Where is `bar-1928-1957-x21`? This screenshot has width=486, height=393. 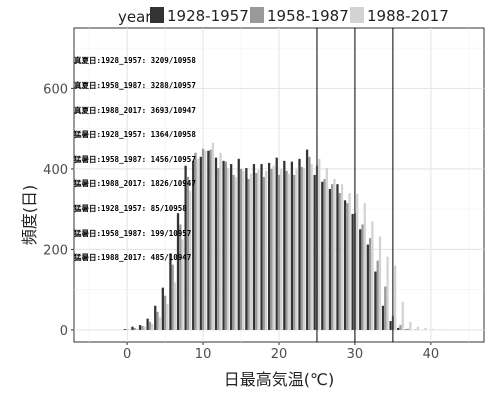 bar-1928-1957-x21 is located at coordinates (284, 245).